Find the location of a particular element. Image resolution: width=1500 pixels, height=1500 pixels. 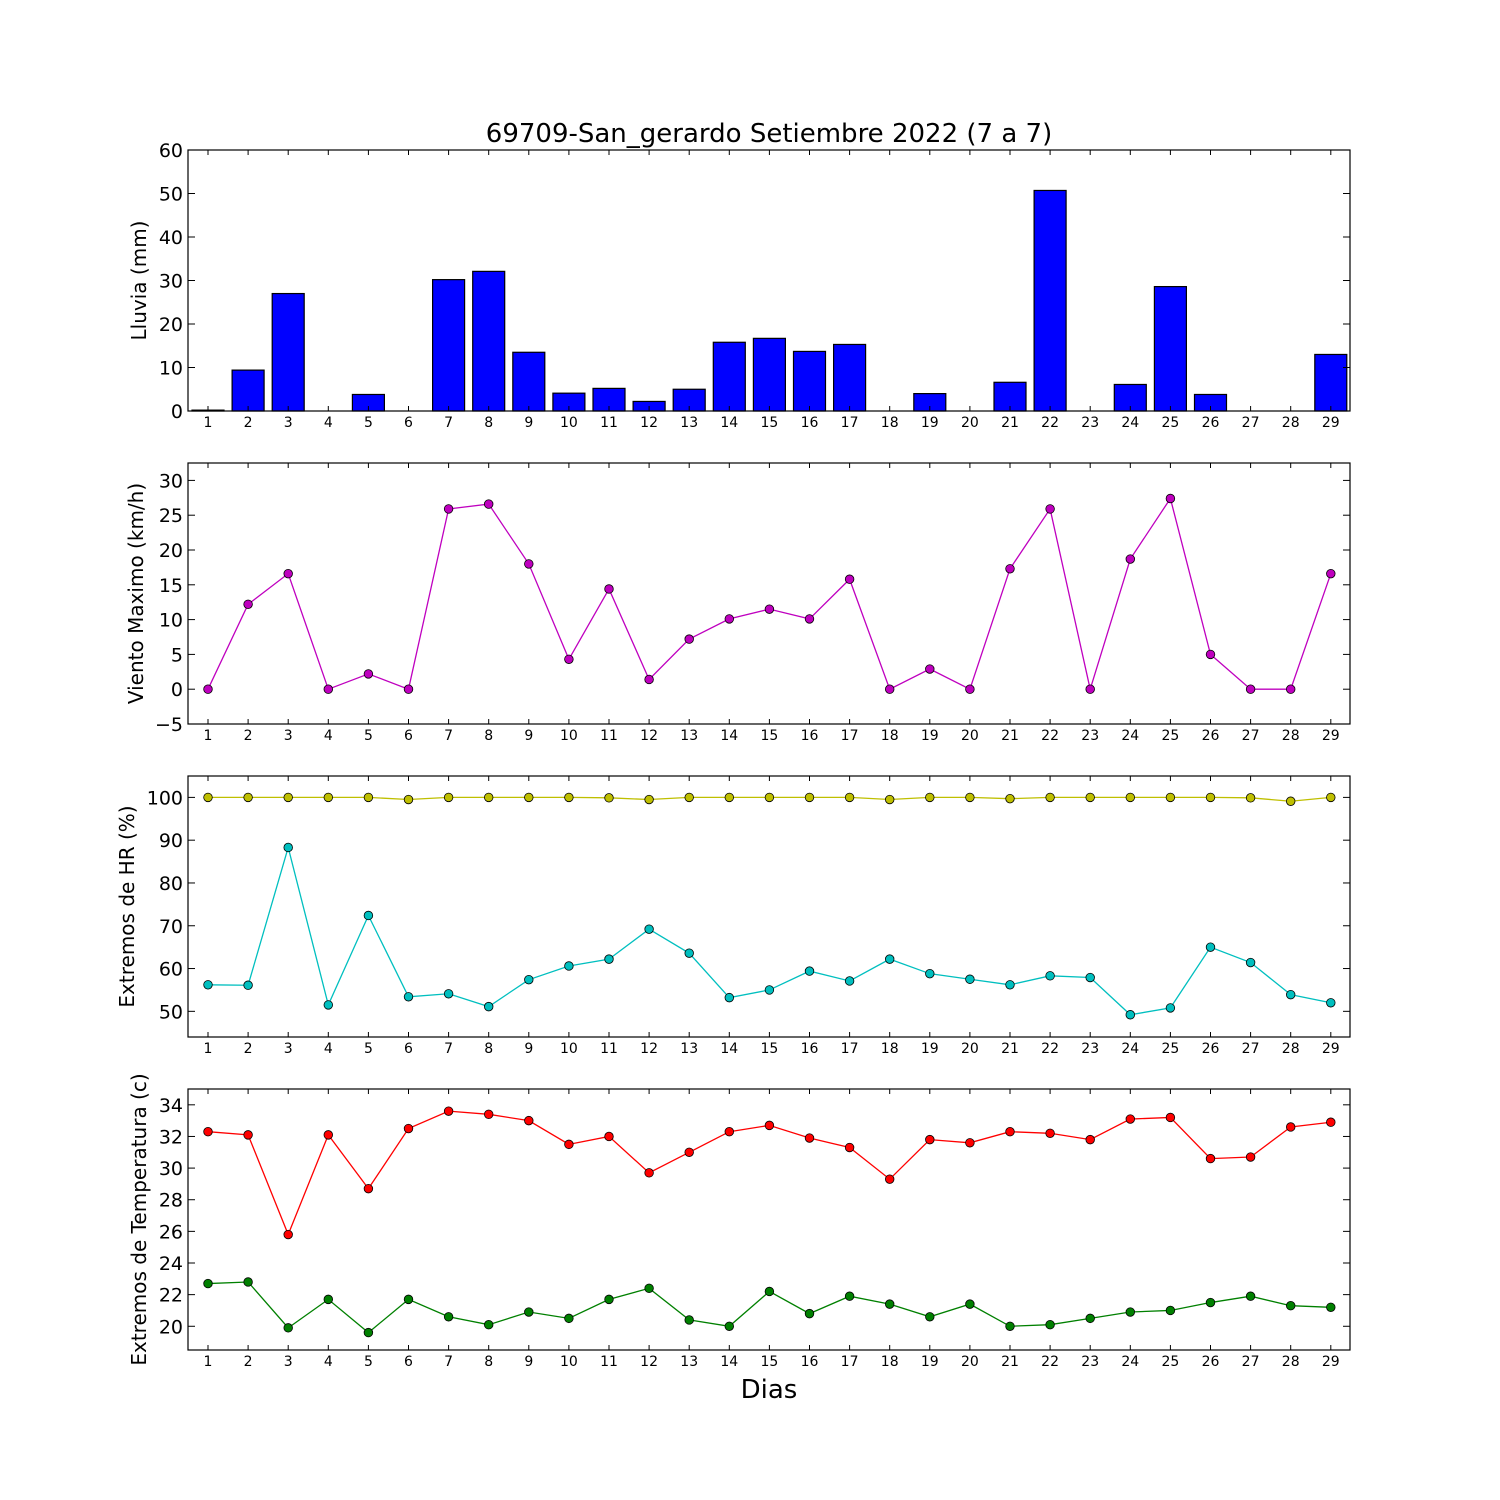

y-tick-label: 26 is located at coordinates (171, 1232).